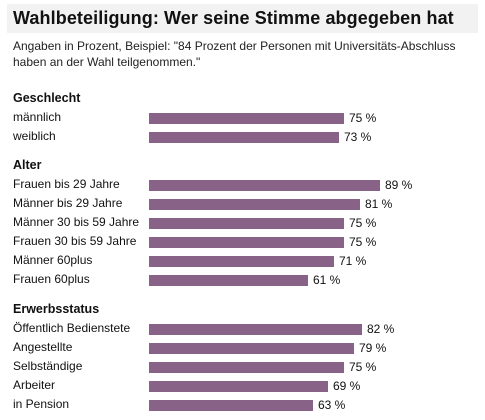  I want to click on category-label: Öffentlich Bedienstete, so click(72, 328).